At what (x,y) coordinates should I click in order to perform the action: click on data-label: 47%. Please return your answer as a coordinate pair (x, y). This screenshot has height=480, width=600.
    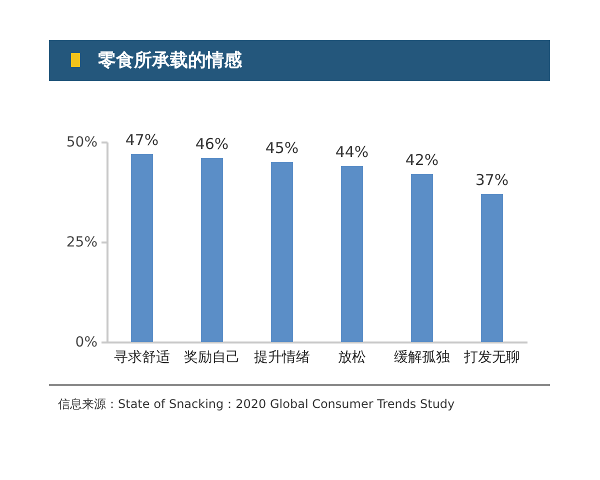
    Looking at the image, I should click on (142, 140).